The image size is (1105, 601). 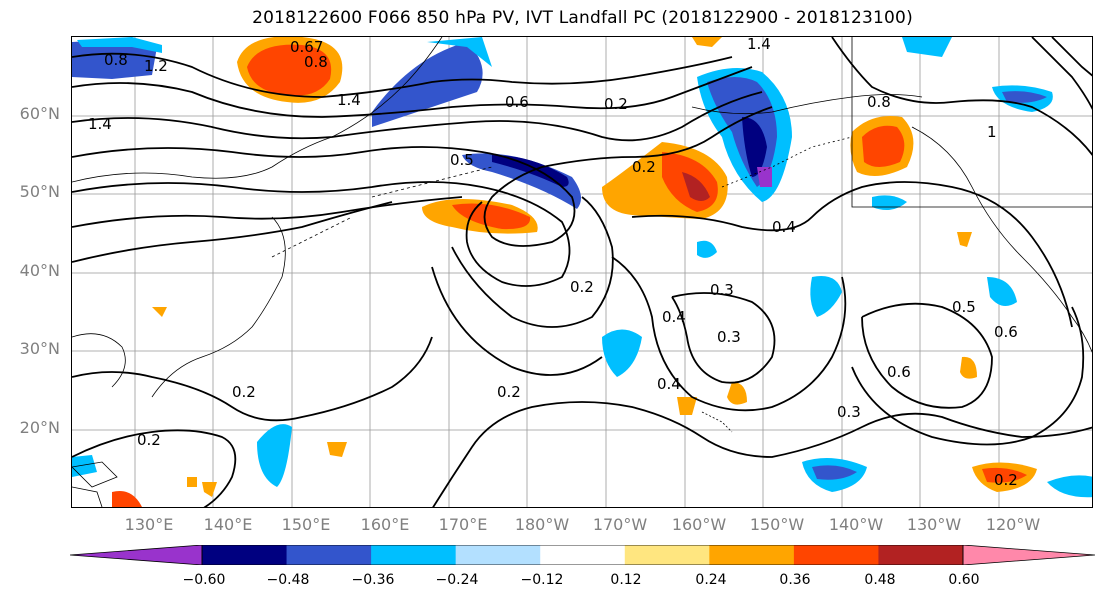 I want to click on colorbar-tick: 0.24, so click(x=711, y=580).